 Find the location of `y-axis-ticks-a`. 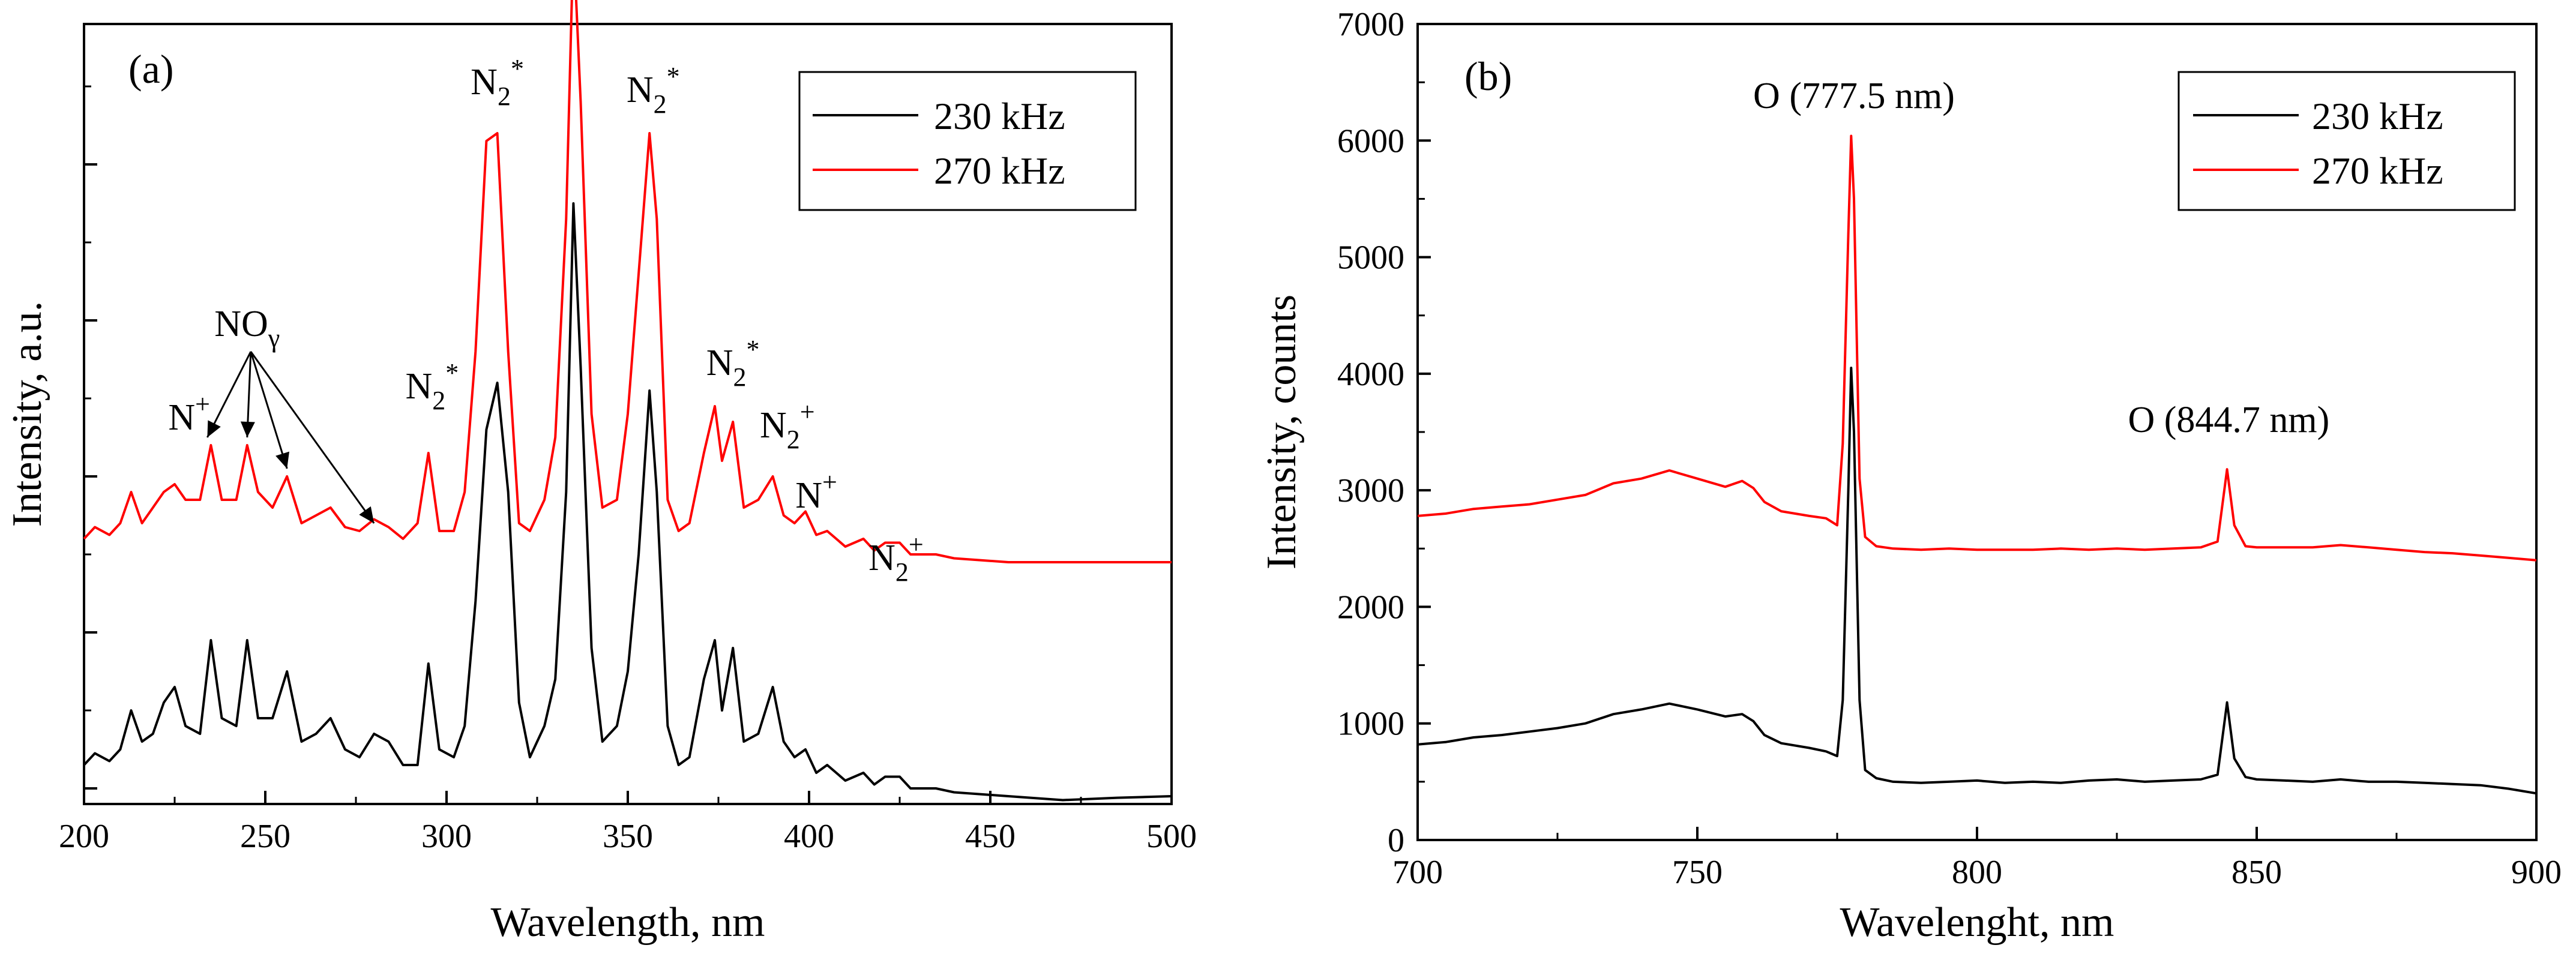

y-axis-ticks-a is located at coordinates (90, 438).